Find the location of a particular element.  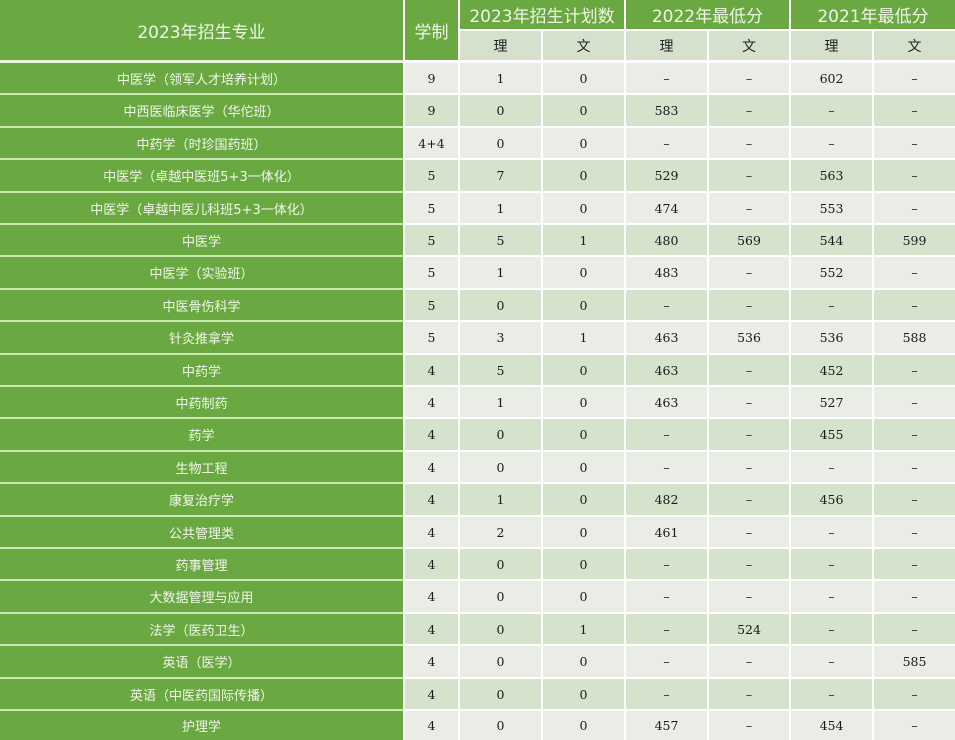

score-2021-sci-cell: 527 is located at coordinates (831, 402).